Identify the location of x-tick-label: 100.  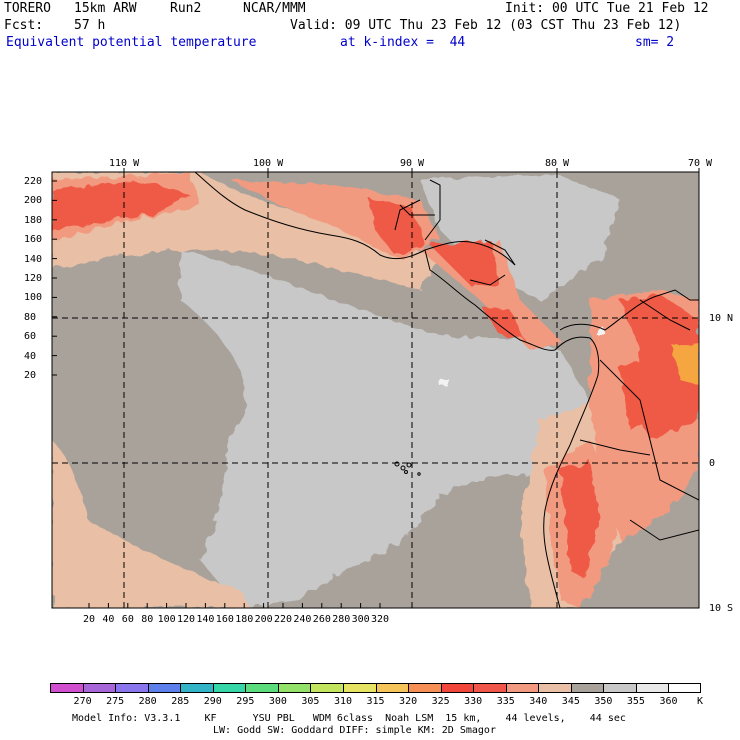
(166, 619).